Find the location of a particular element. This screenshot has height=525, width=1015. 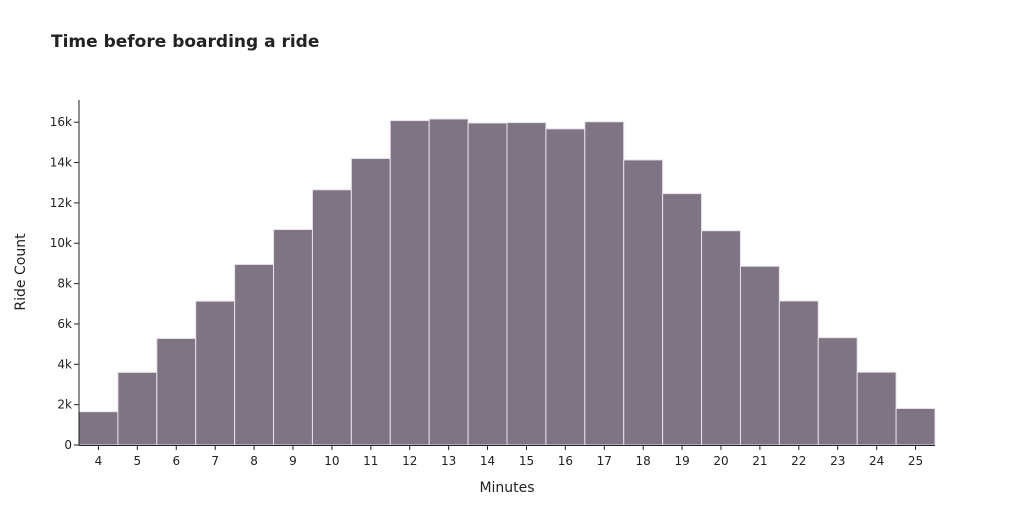

x-tick-label: 4 is located at coordinates (99, 461).